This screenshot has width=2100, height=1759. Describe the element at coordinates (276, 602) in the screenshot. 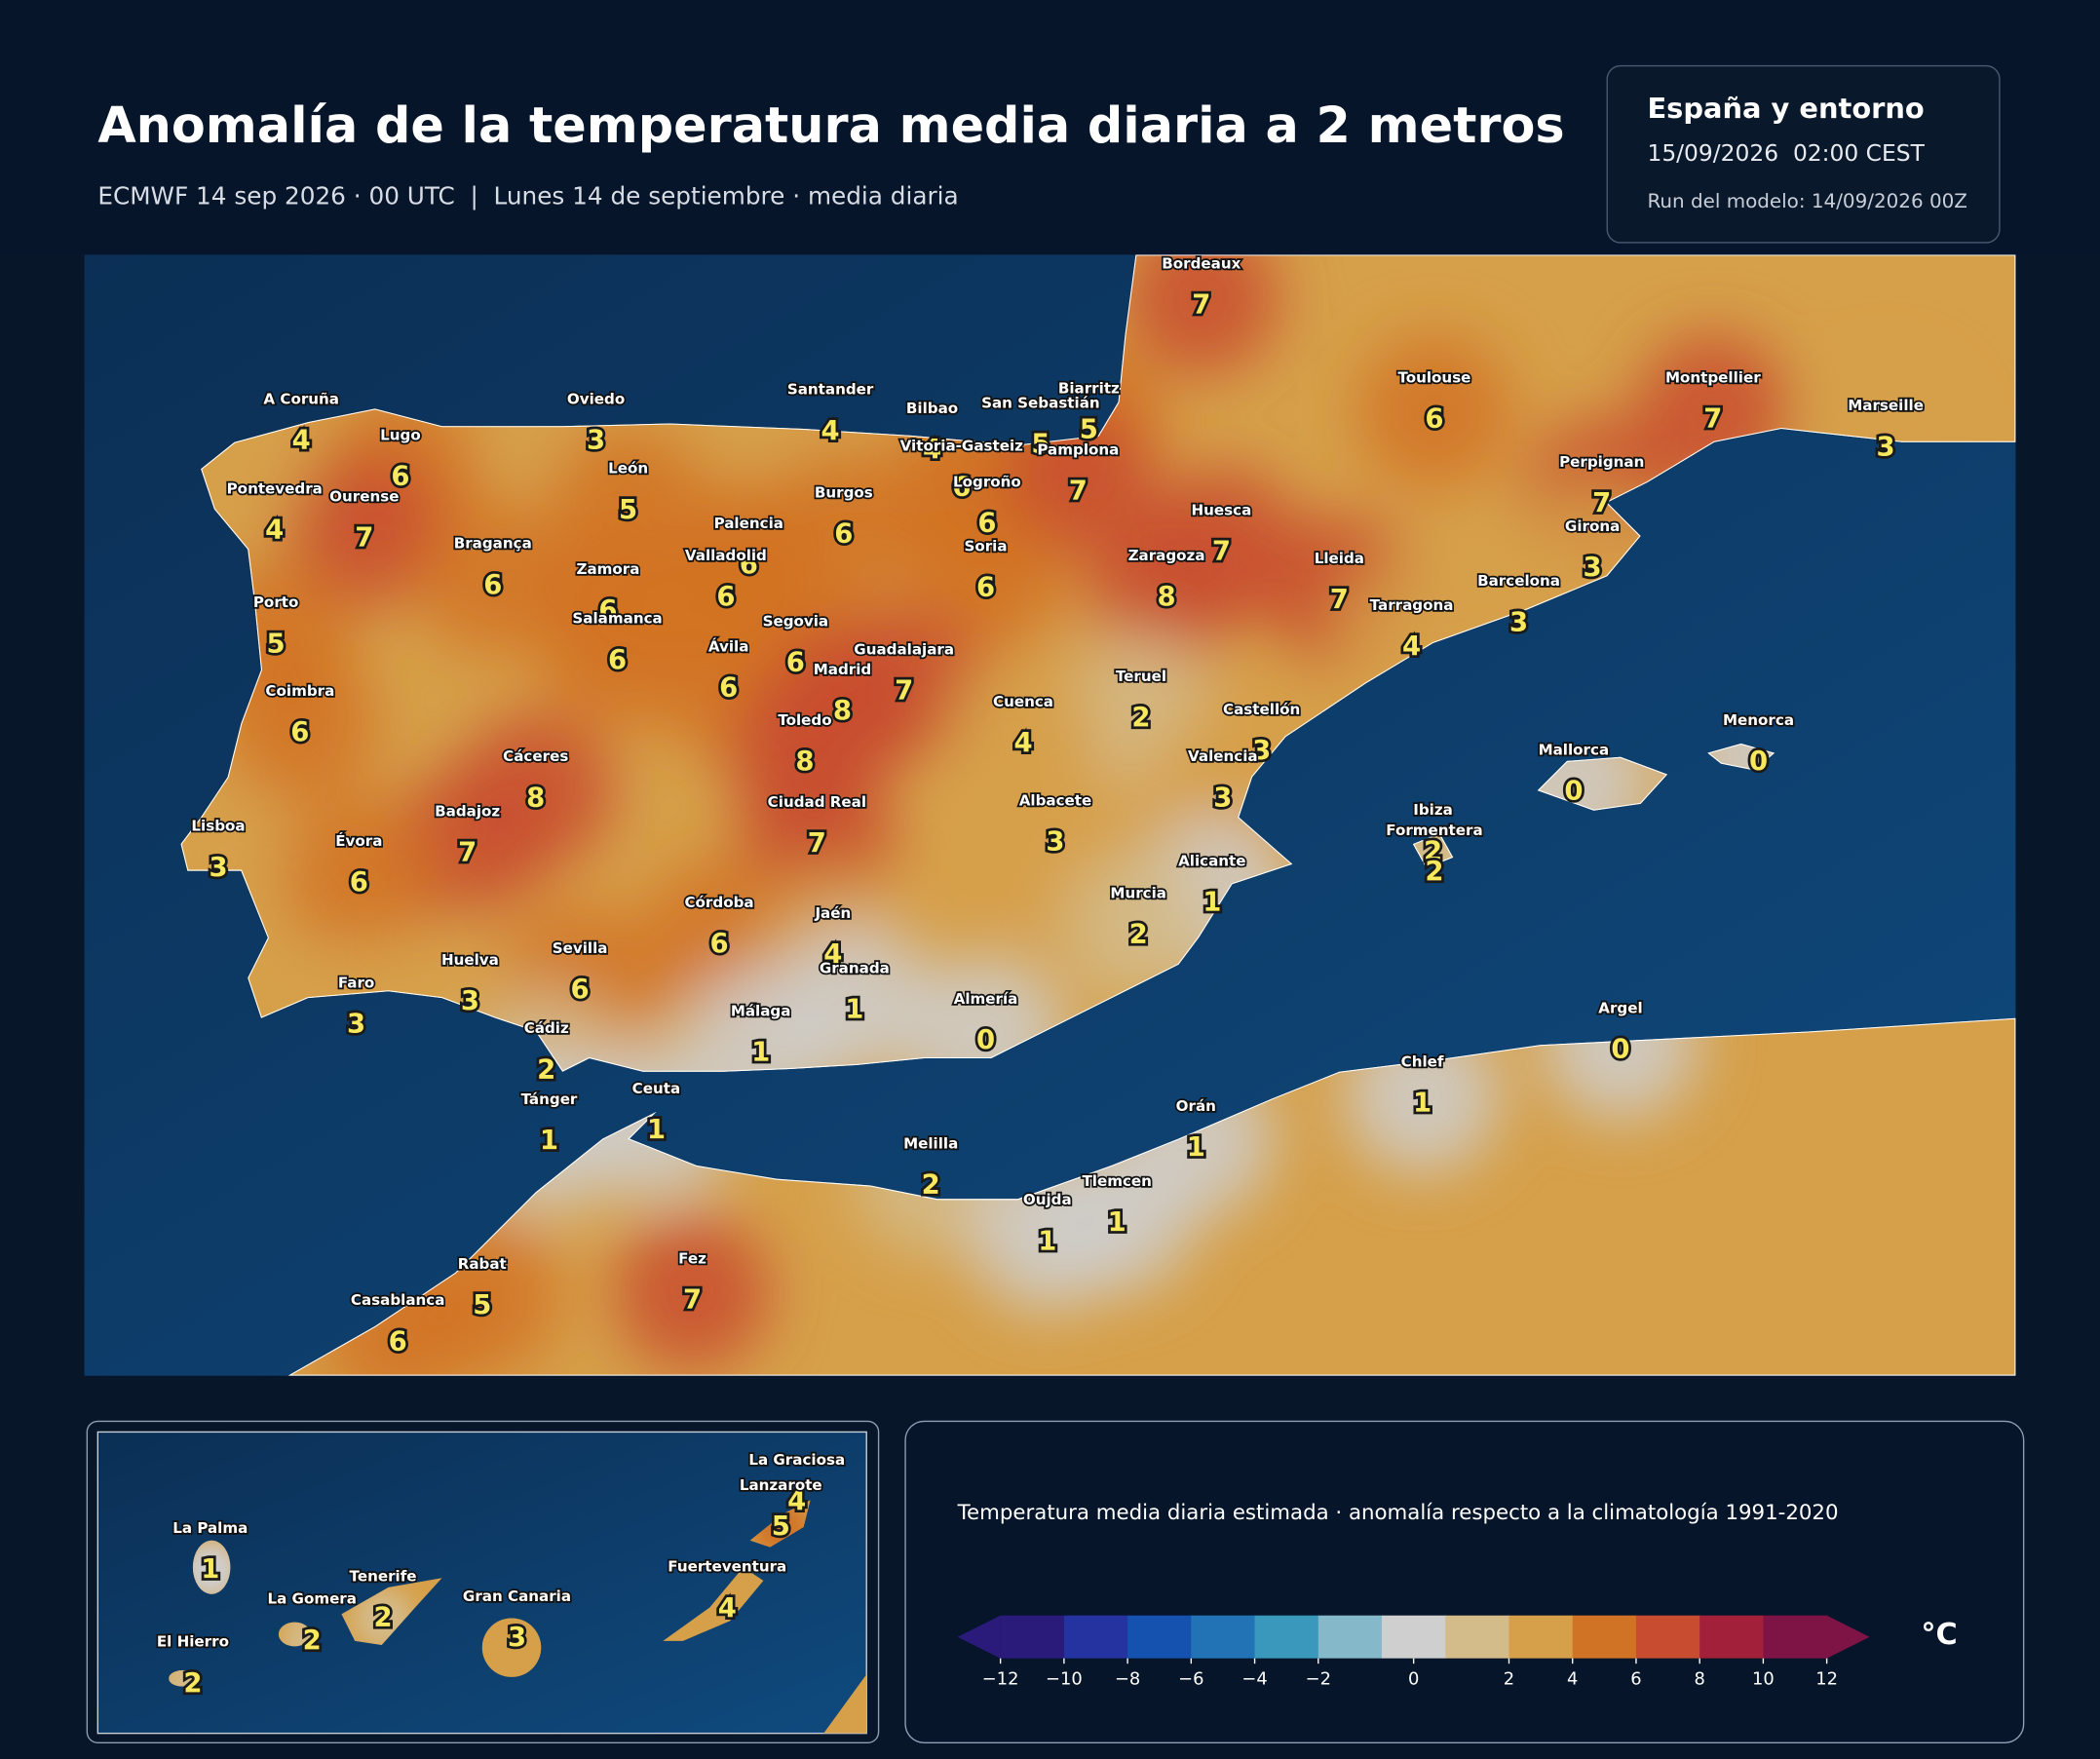

I see `city-name: Porto` at that location.